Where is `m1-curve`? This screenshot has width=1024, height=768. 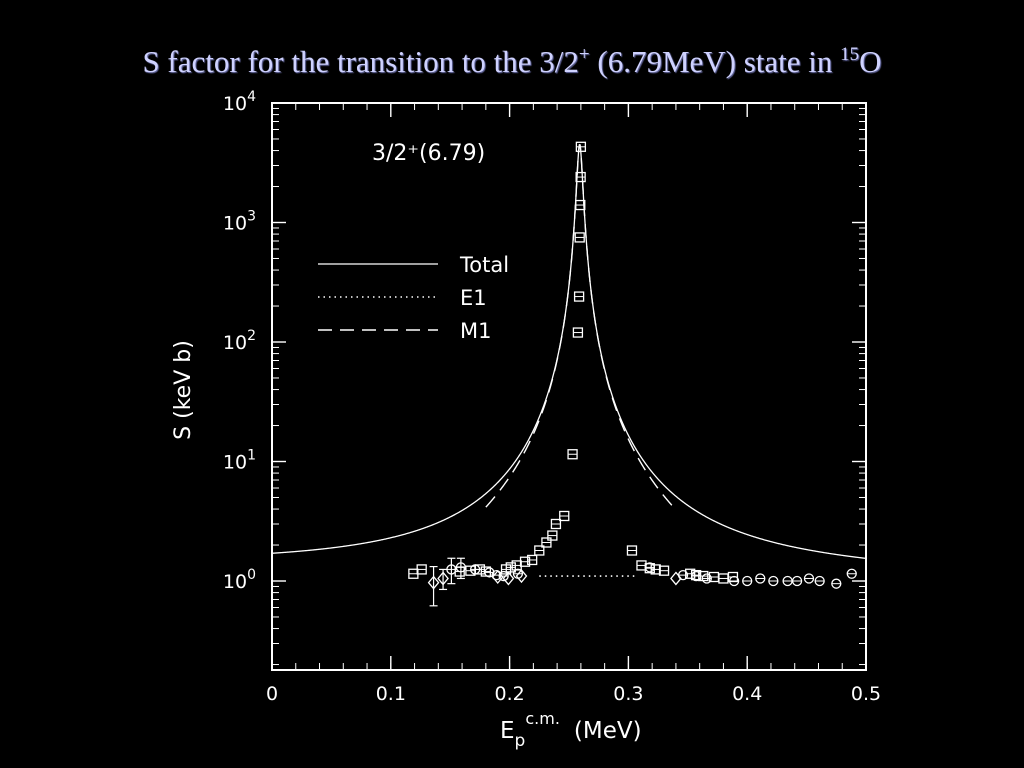
m1-curve is located at coordinates (581, 327).